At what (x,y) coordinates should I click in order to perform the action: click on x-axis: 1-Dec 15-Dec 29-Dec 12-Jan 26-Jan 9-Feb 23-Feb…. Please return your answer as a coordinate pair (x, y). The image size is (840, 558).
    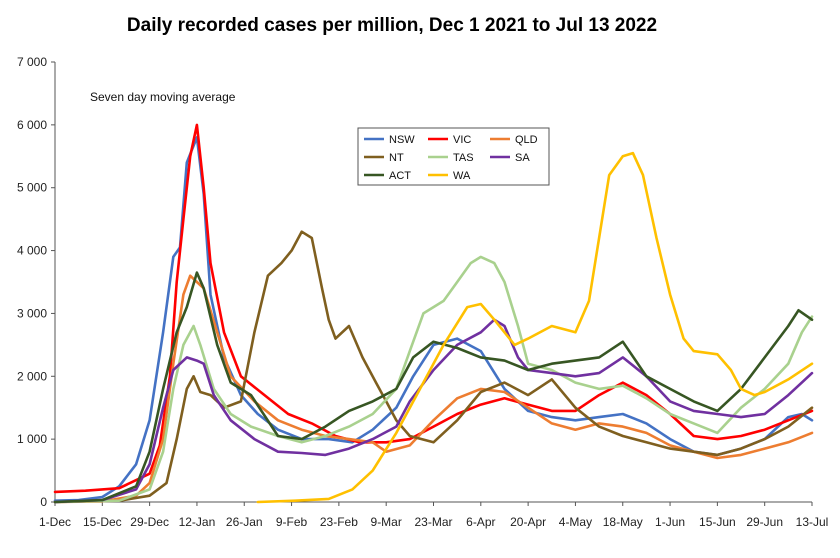
    Looking at the image, I should click on (433, 515).